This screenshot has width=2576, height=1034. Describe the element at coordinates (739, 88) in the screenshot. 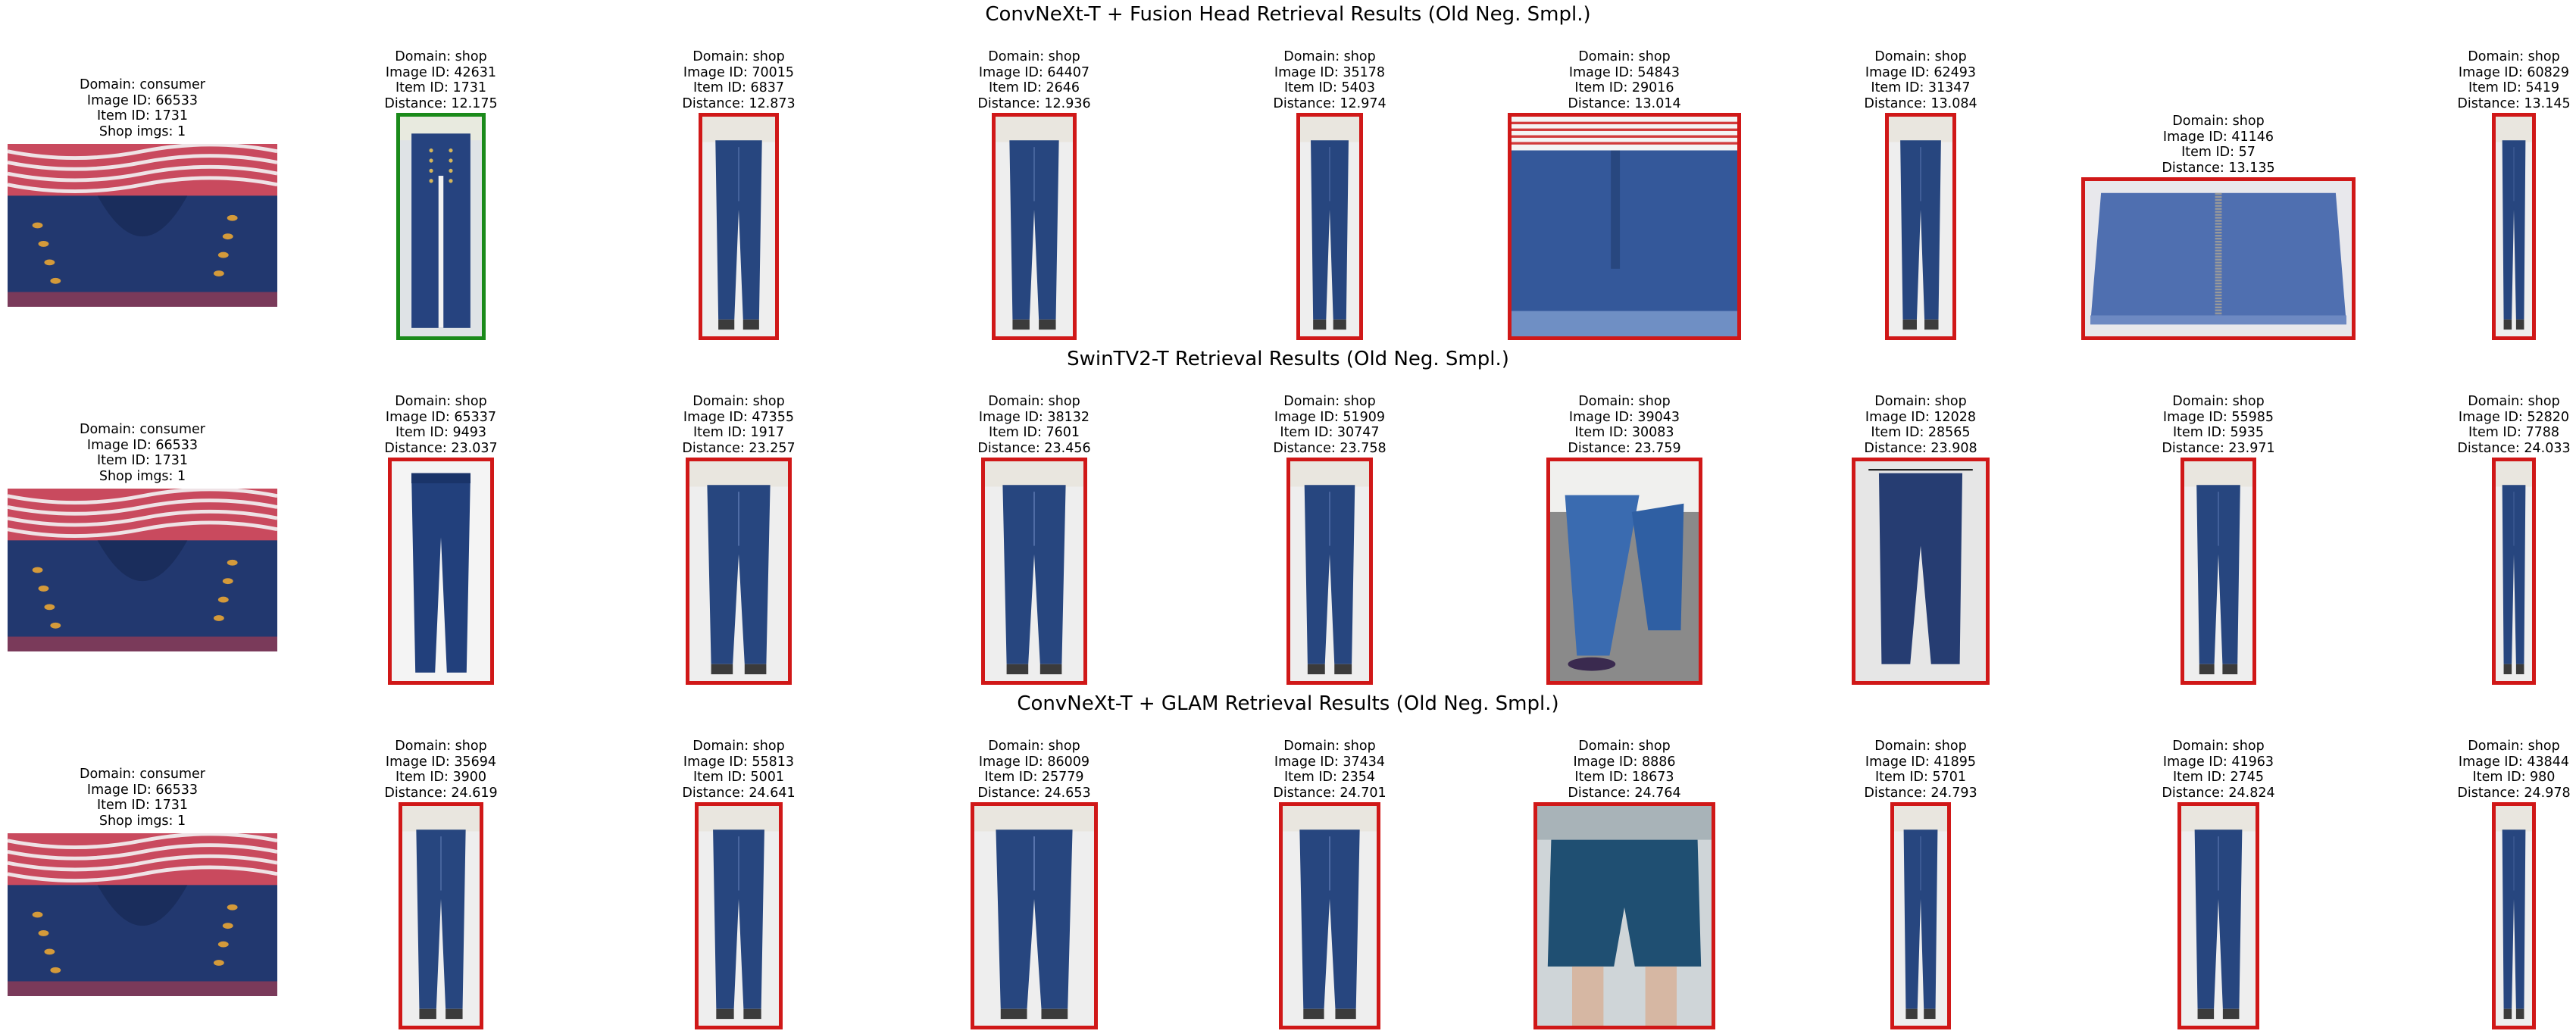

I see `result-item-id: Item ID: 6837` at that location.